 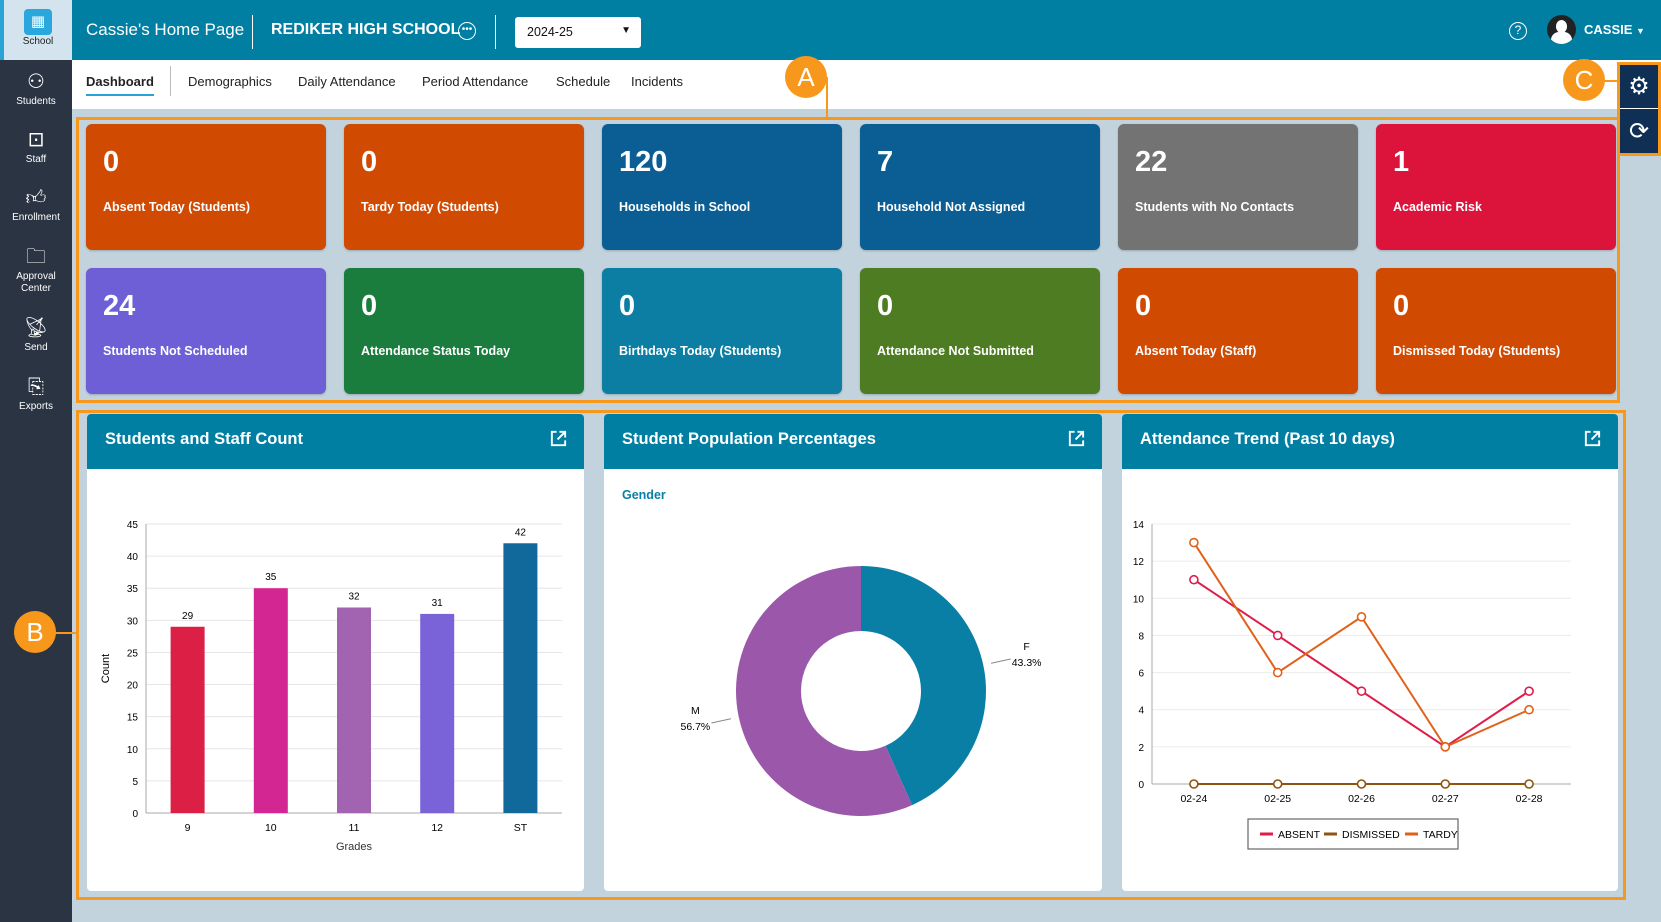 What do you see at coordinates (437, 828) in the screenshot?
I see `x-tick-label: 12` at bounding box center [437, 828].